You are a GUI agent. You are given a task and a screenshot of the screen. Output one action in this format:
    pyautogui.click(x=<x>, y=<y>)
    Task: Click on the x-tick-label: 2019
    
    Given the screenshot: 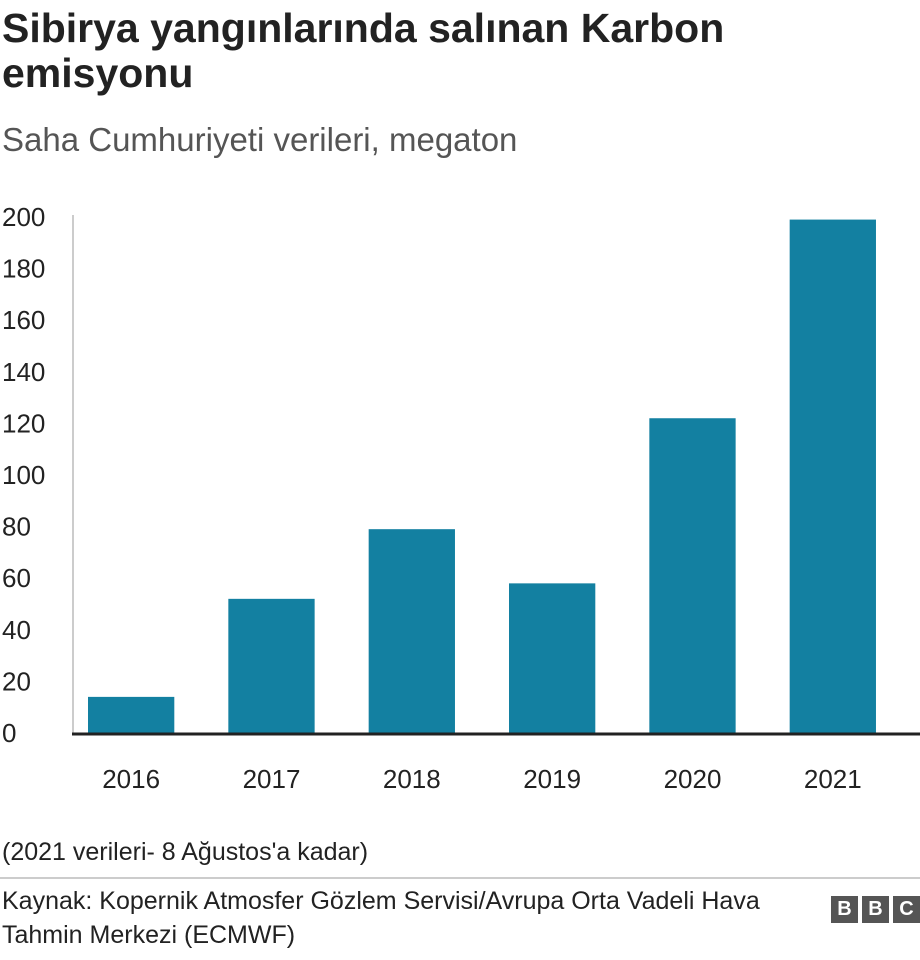 What is the action you would take?
    pyautogui.click(x=552, y=779)
    